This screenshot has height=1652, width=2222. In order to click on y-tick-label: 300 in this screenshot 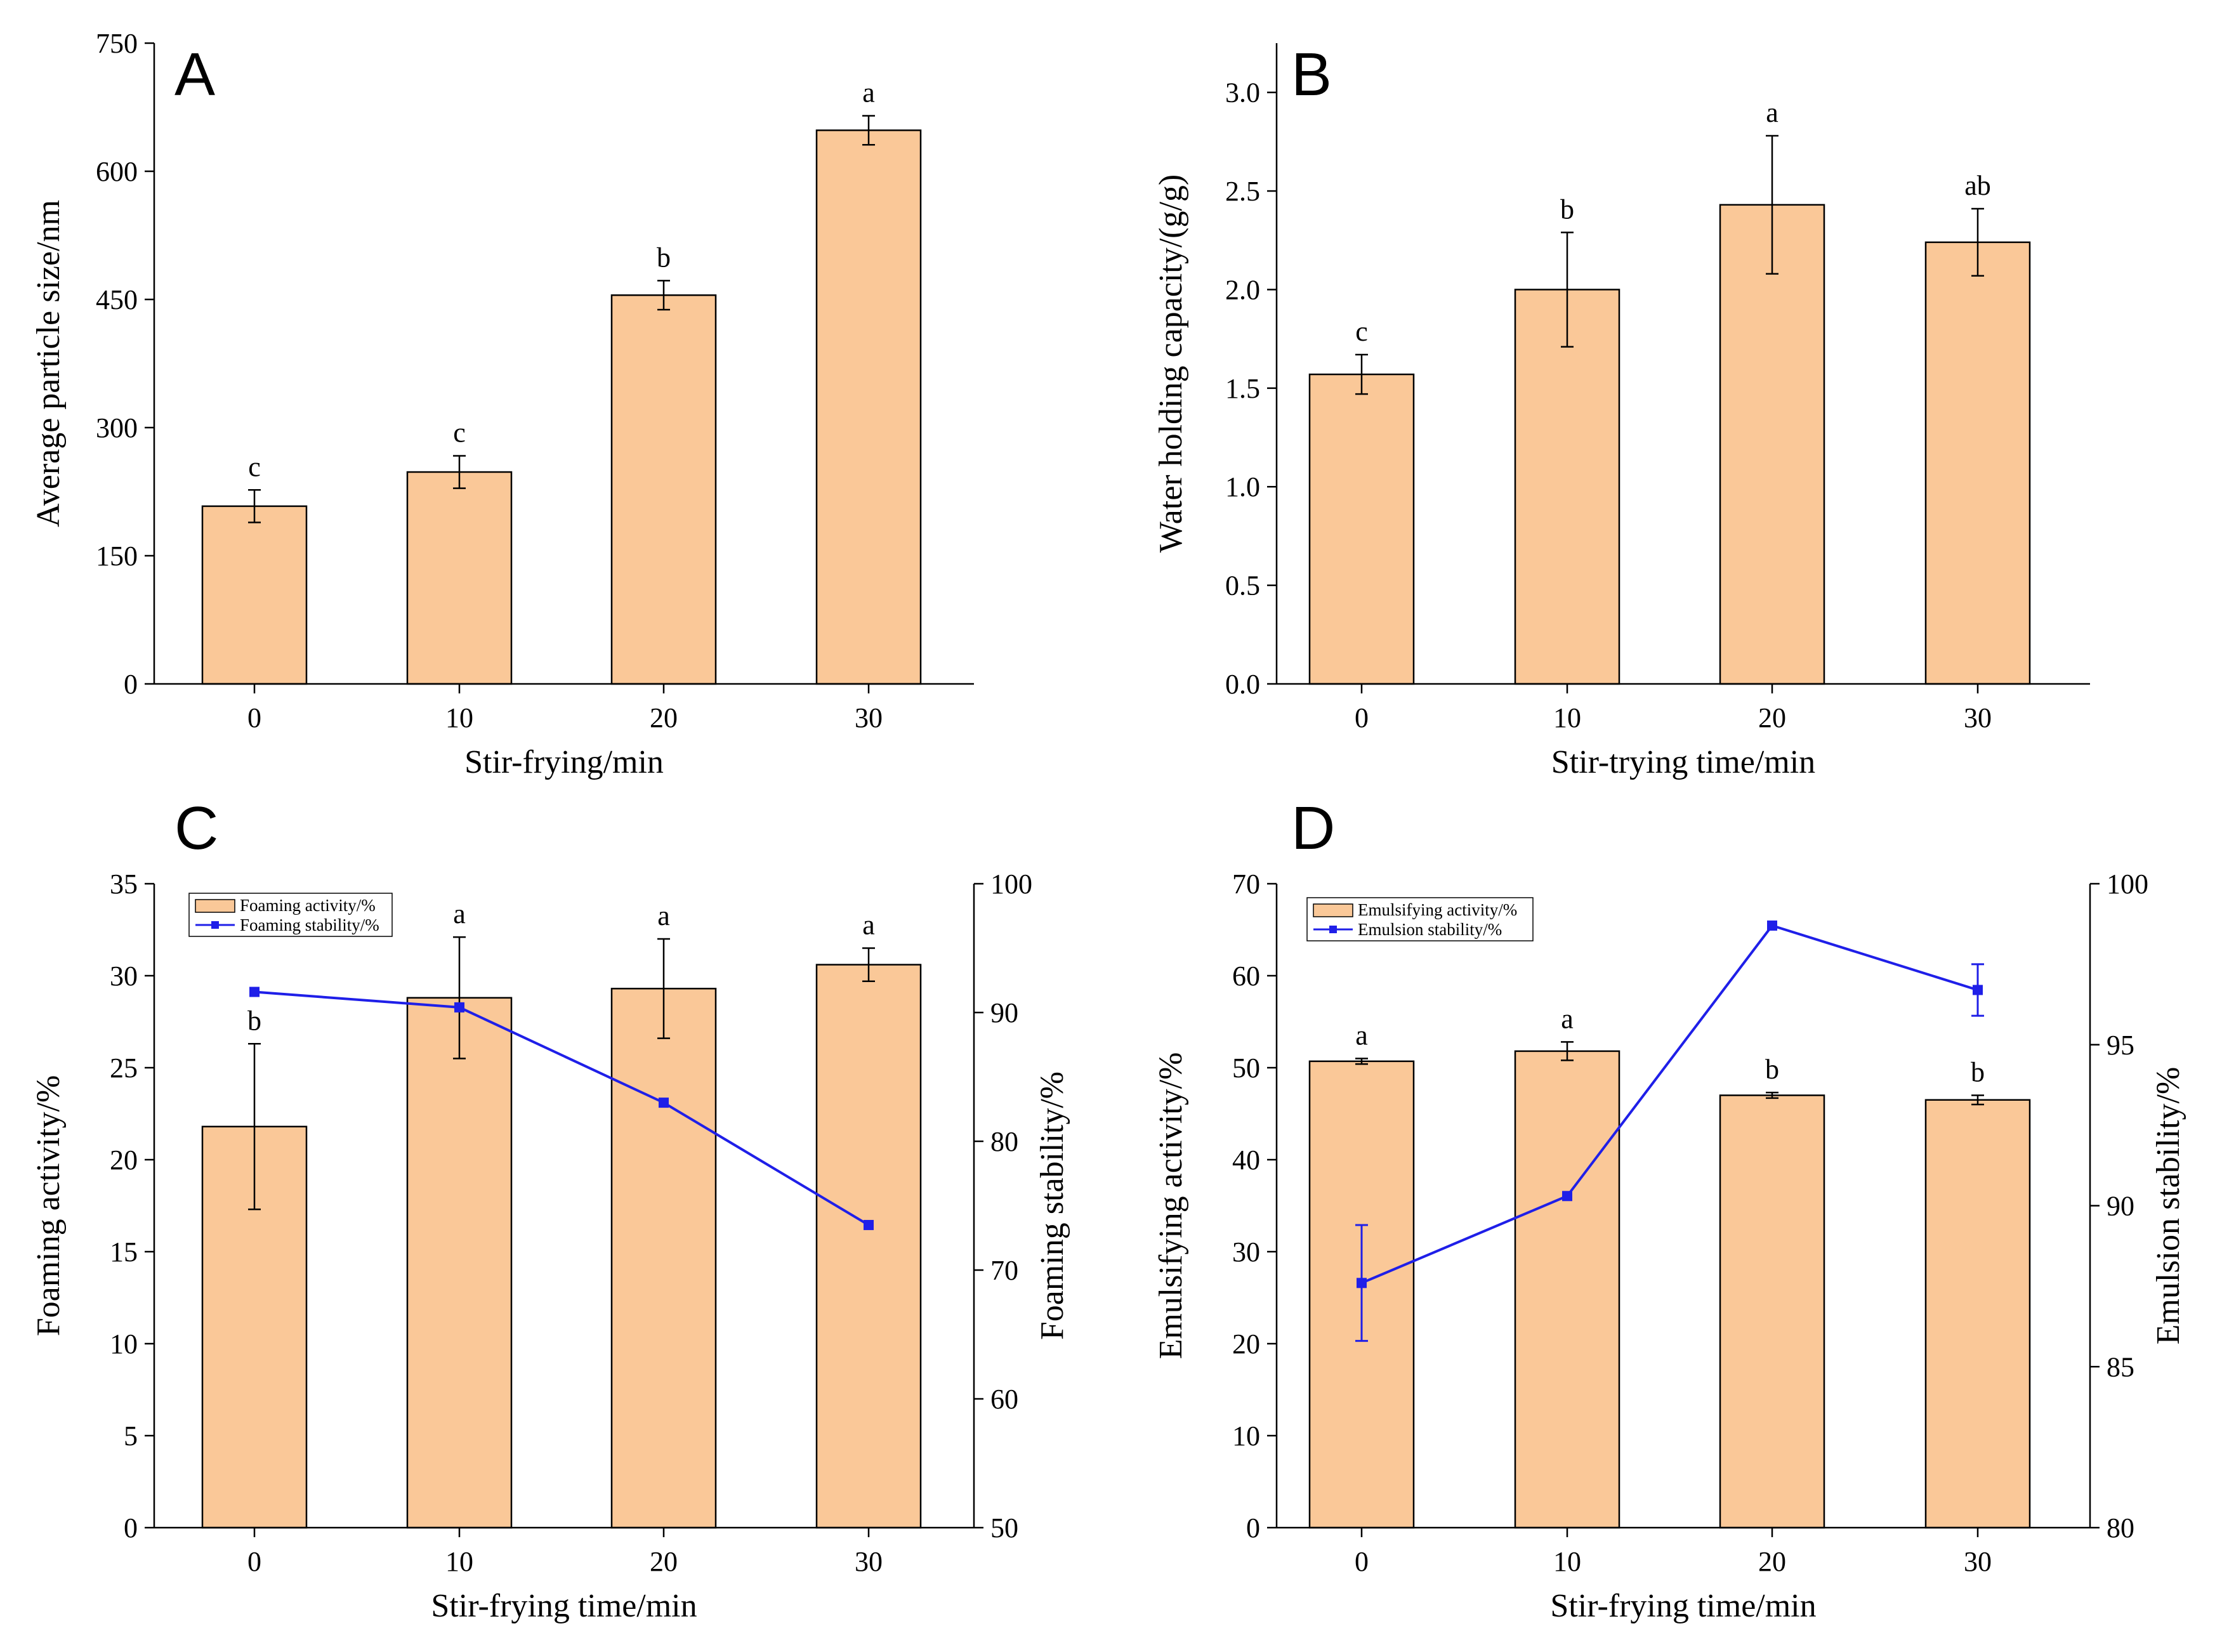, I will do `click(117, 427)`.